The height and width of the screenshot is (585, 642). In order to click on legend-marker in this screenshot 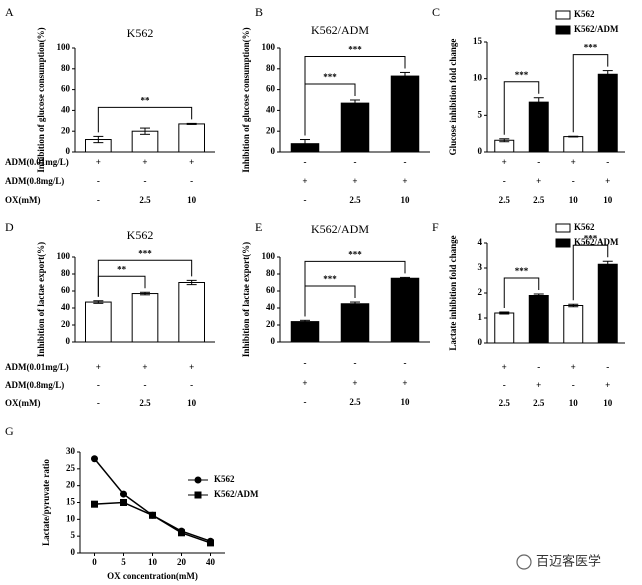, I will do `click(198, 480)`.